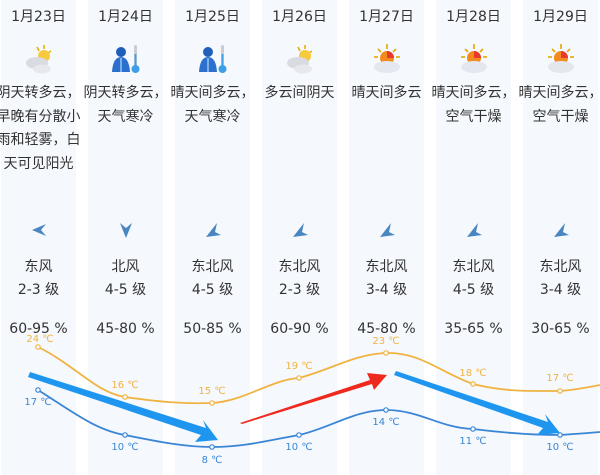 This screenshot has height=475, width=600. What do you see at coordinates (473, 17) in the screenshot?
I see `day-date: 1月28日` at bounding box center [473, 17].